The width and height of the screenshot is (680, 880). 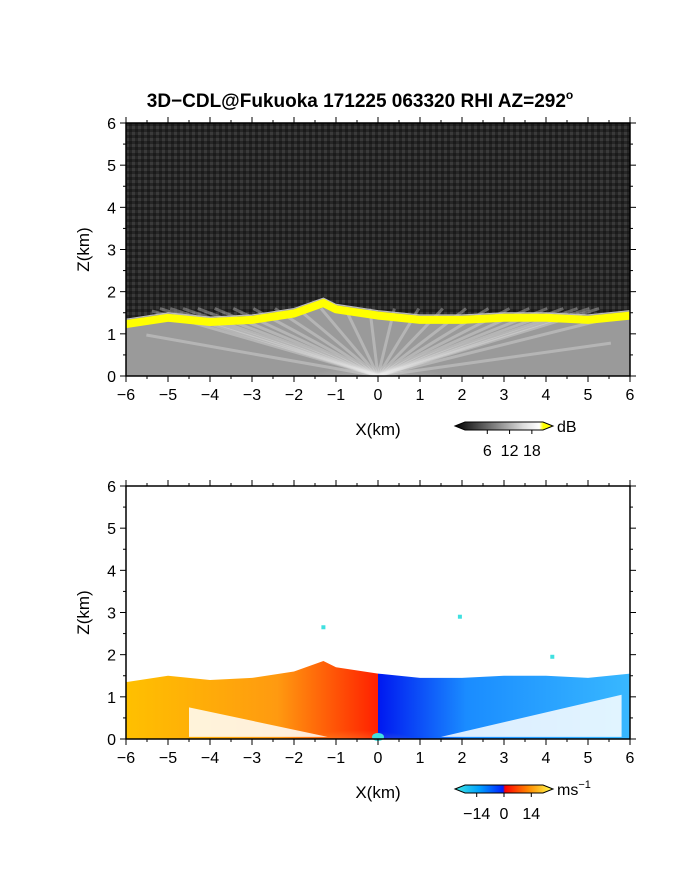 I want to click on near-range-core, so click(x=358, y=716).